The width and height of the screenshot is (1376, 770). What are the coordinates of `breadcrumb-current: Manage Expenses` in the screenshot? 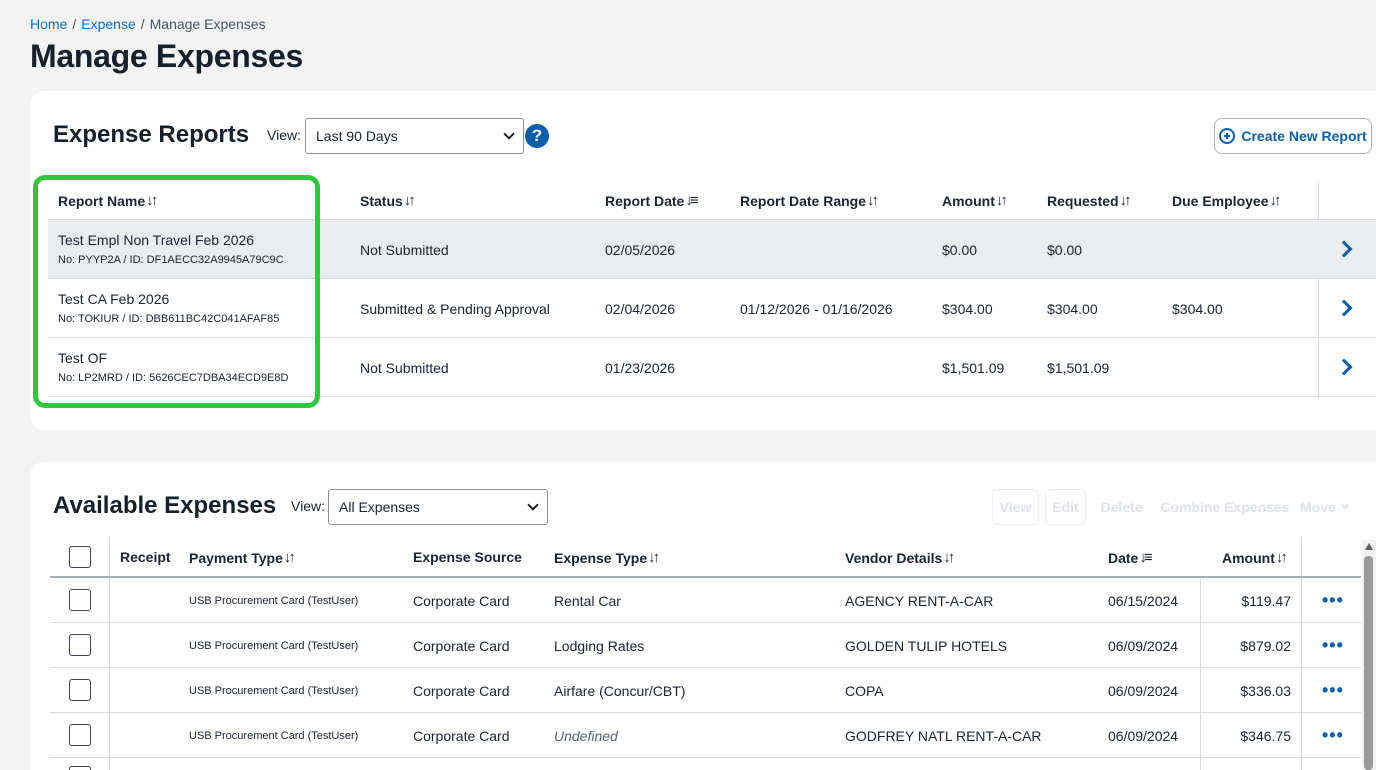 It's located at (207, 24).